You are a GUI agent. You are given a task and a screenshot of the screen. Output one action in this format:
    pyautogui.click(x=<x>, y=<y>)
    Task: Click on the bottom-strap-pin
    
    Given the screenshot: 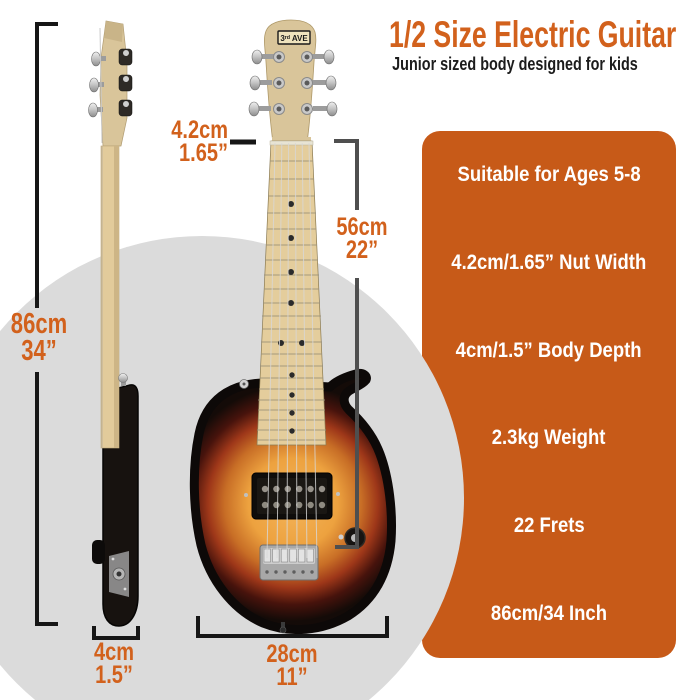 What is the action you would take?
    pyautogui.click(x=283, y=628)
    